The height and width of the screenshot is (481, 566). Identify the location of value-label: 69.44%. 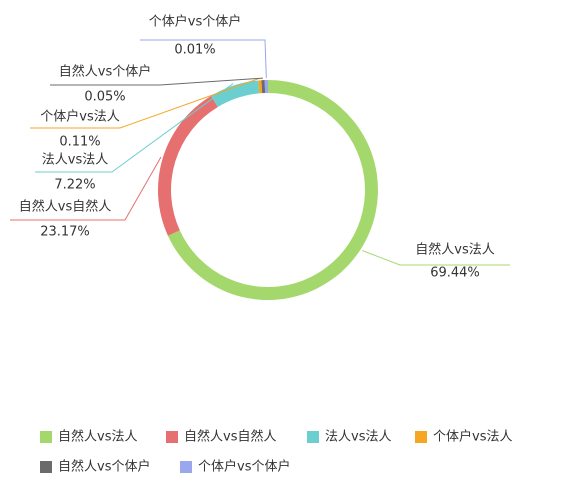
(455, 273).